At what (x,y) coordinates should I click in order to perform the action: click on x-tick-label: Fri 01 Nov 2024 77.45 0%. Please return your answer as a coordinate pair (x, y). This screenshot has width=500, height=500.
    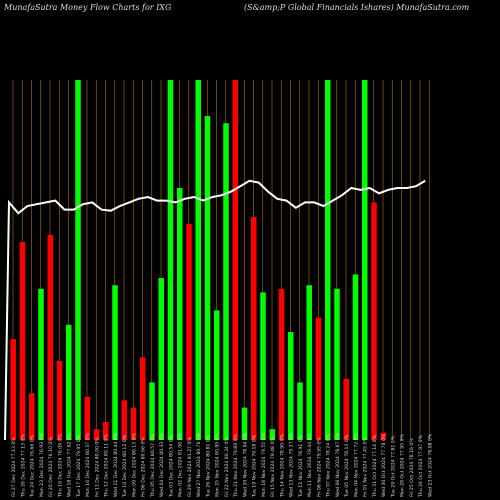
    Looking at the image, I should click on (366, 467).